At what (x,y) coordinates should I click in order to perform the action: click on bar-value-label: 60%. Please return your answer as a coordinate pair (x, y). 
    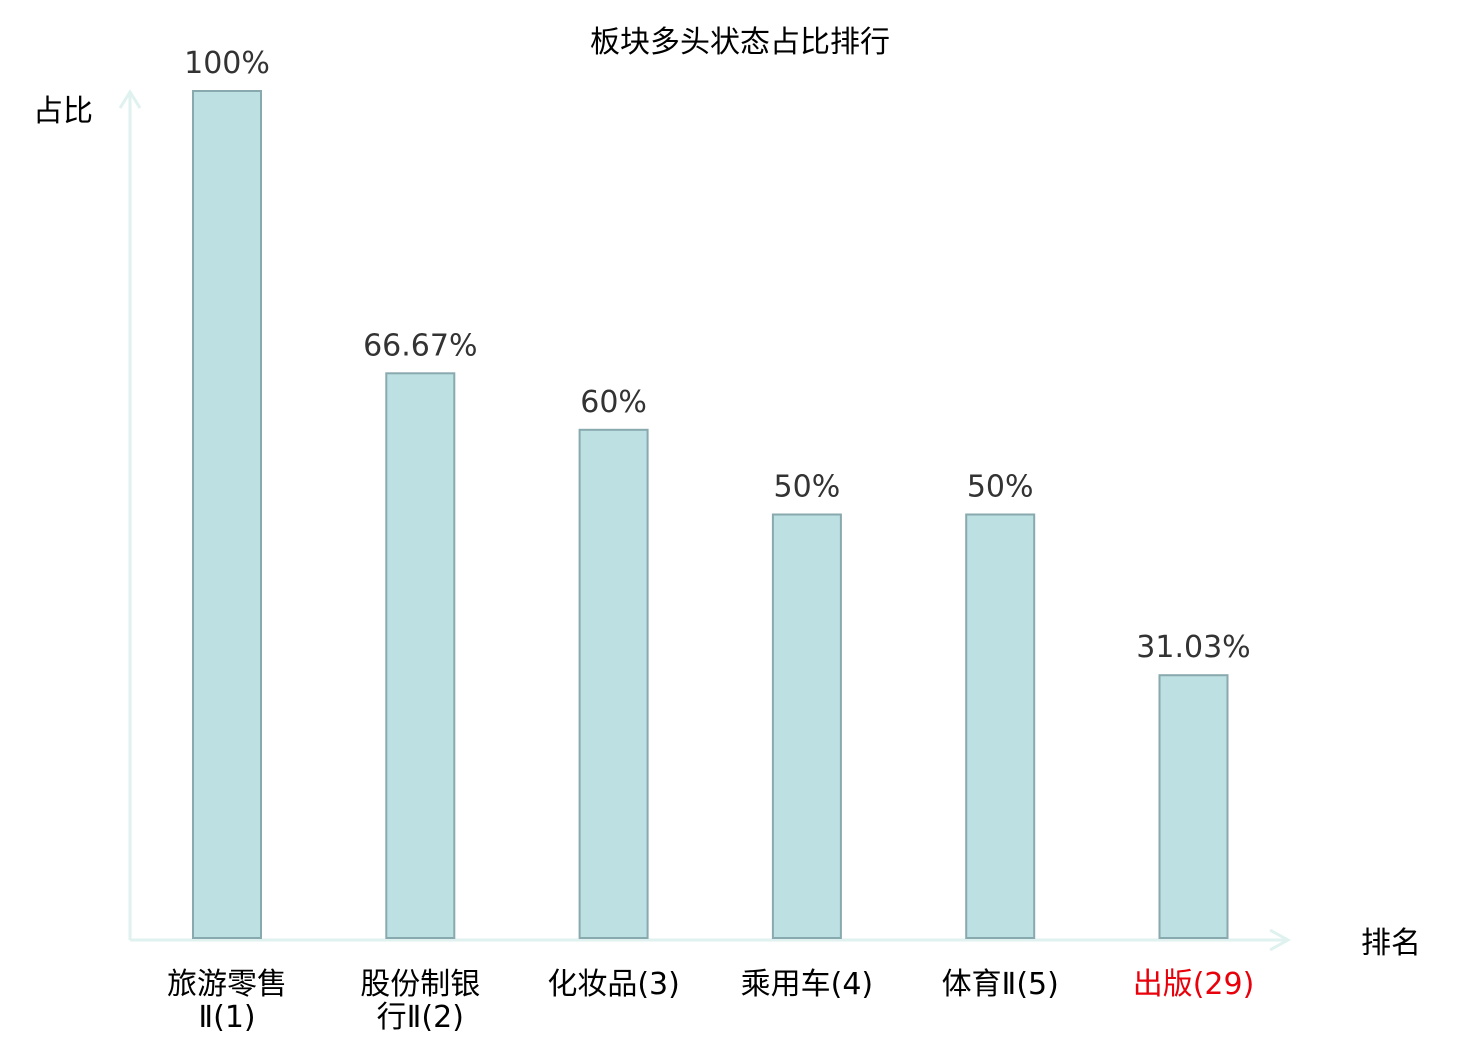
    Looking at the image, I should click on (613, 402).